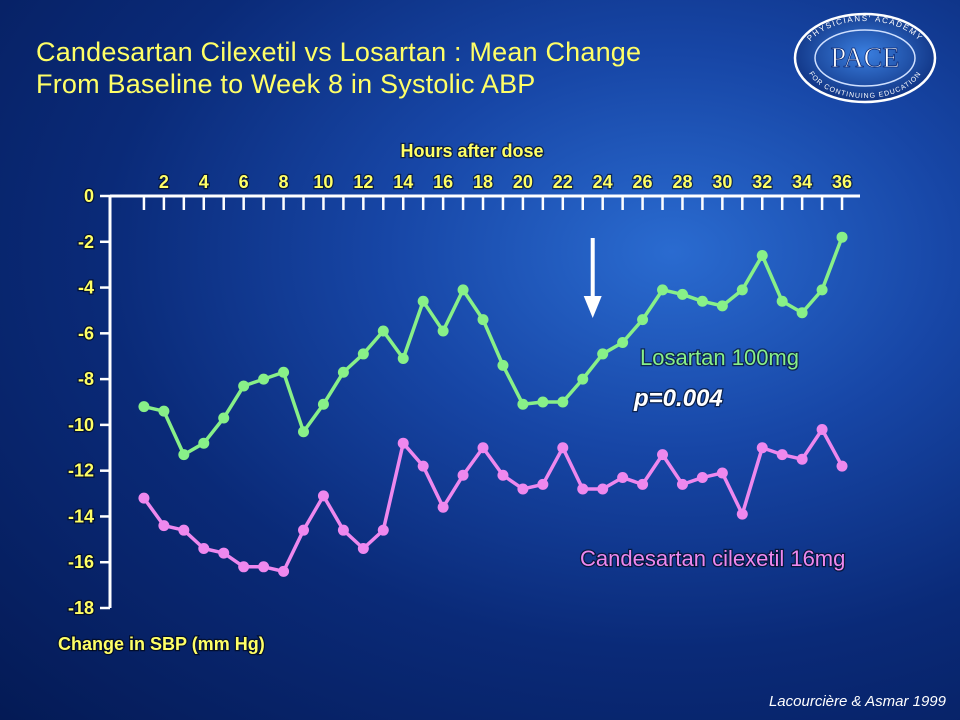 The image size is (960, 720). I want to click on x-tick-label: 34, so click(802, 182).